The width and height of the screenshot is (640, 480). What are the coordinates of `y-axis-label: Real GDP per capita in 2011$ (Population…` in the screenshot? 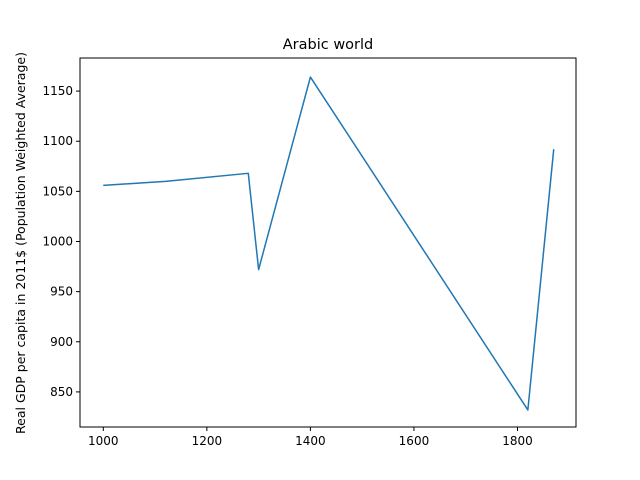 It's located at (20, 243).